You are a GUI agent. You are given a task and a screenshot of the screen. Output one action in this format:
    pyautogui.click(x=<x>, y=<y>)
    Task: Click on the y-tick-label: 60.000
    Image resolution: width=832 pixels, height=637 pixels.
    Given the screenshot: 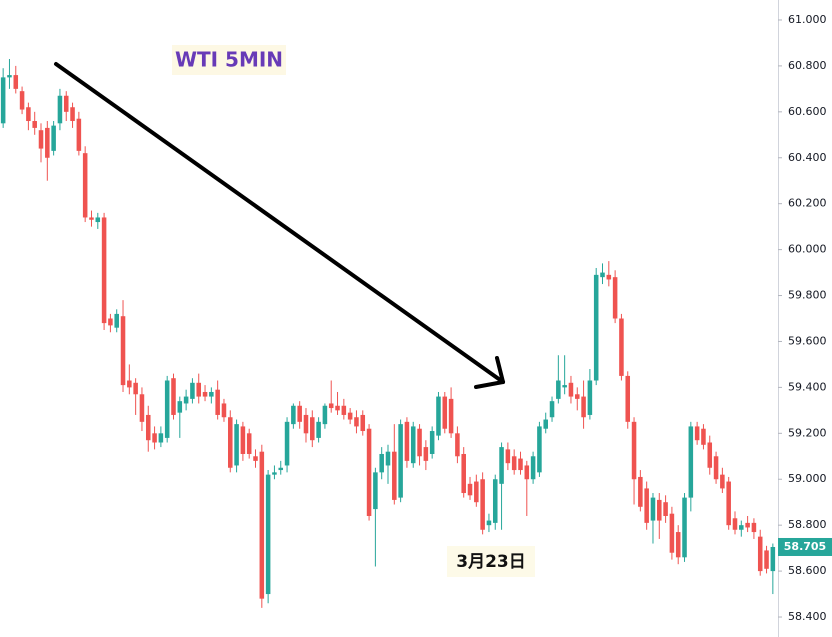 What is the action you would take?
    pyautogui.click(x=807, y=249)
    